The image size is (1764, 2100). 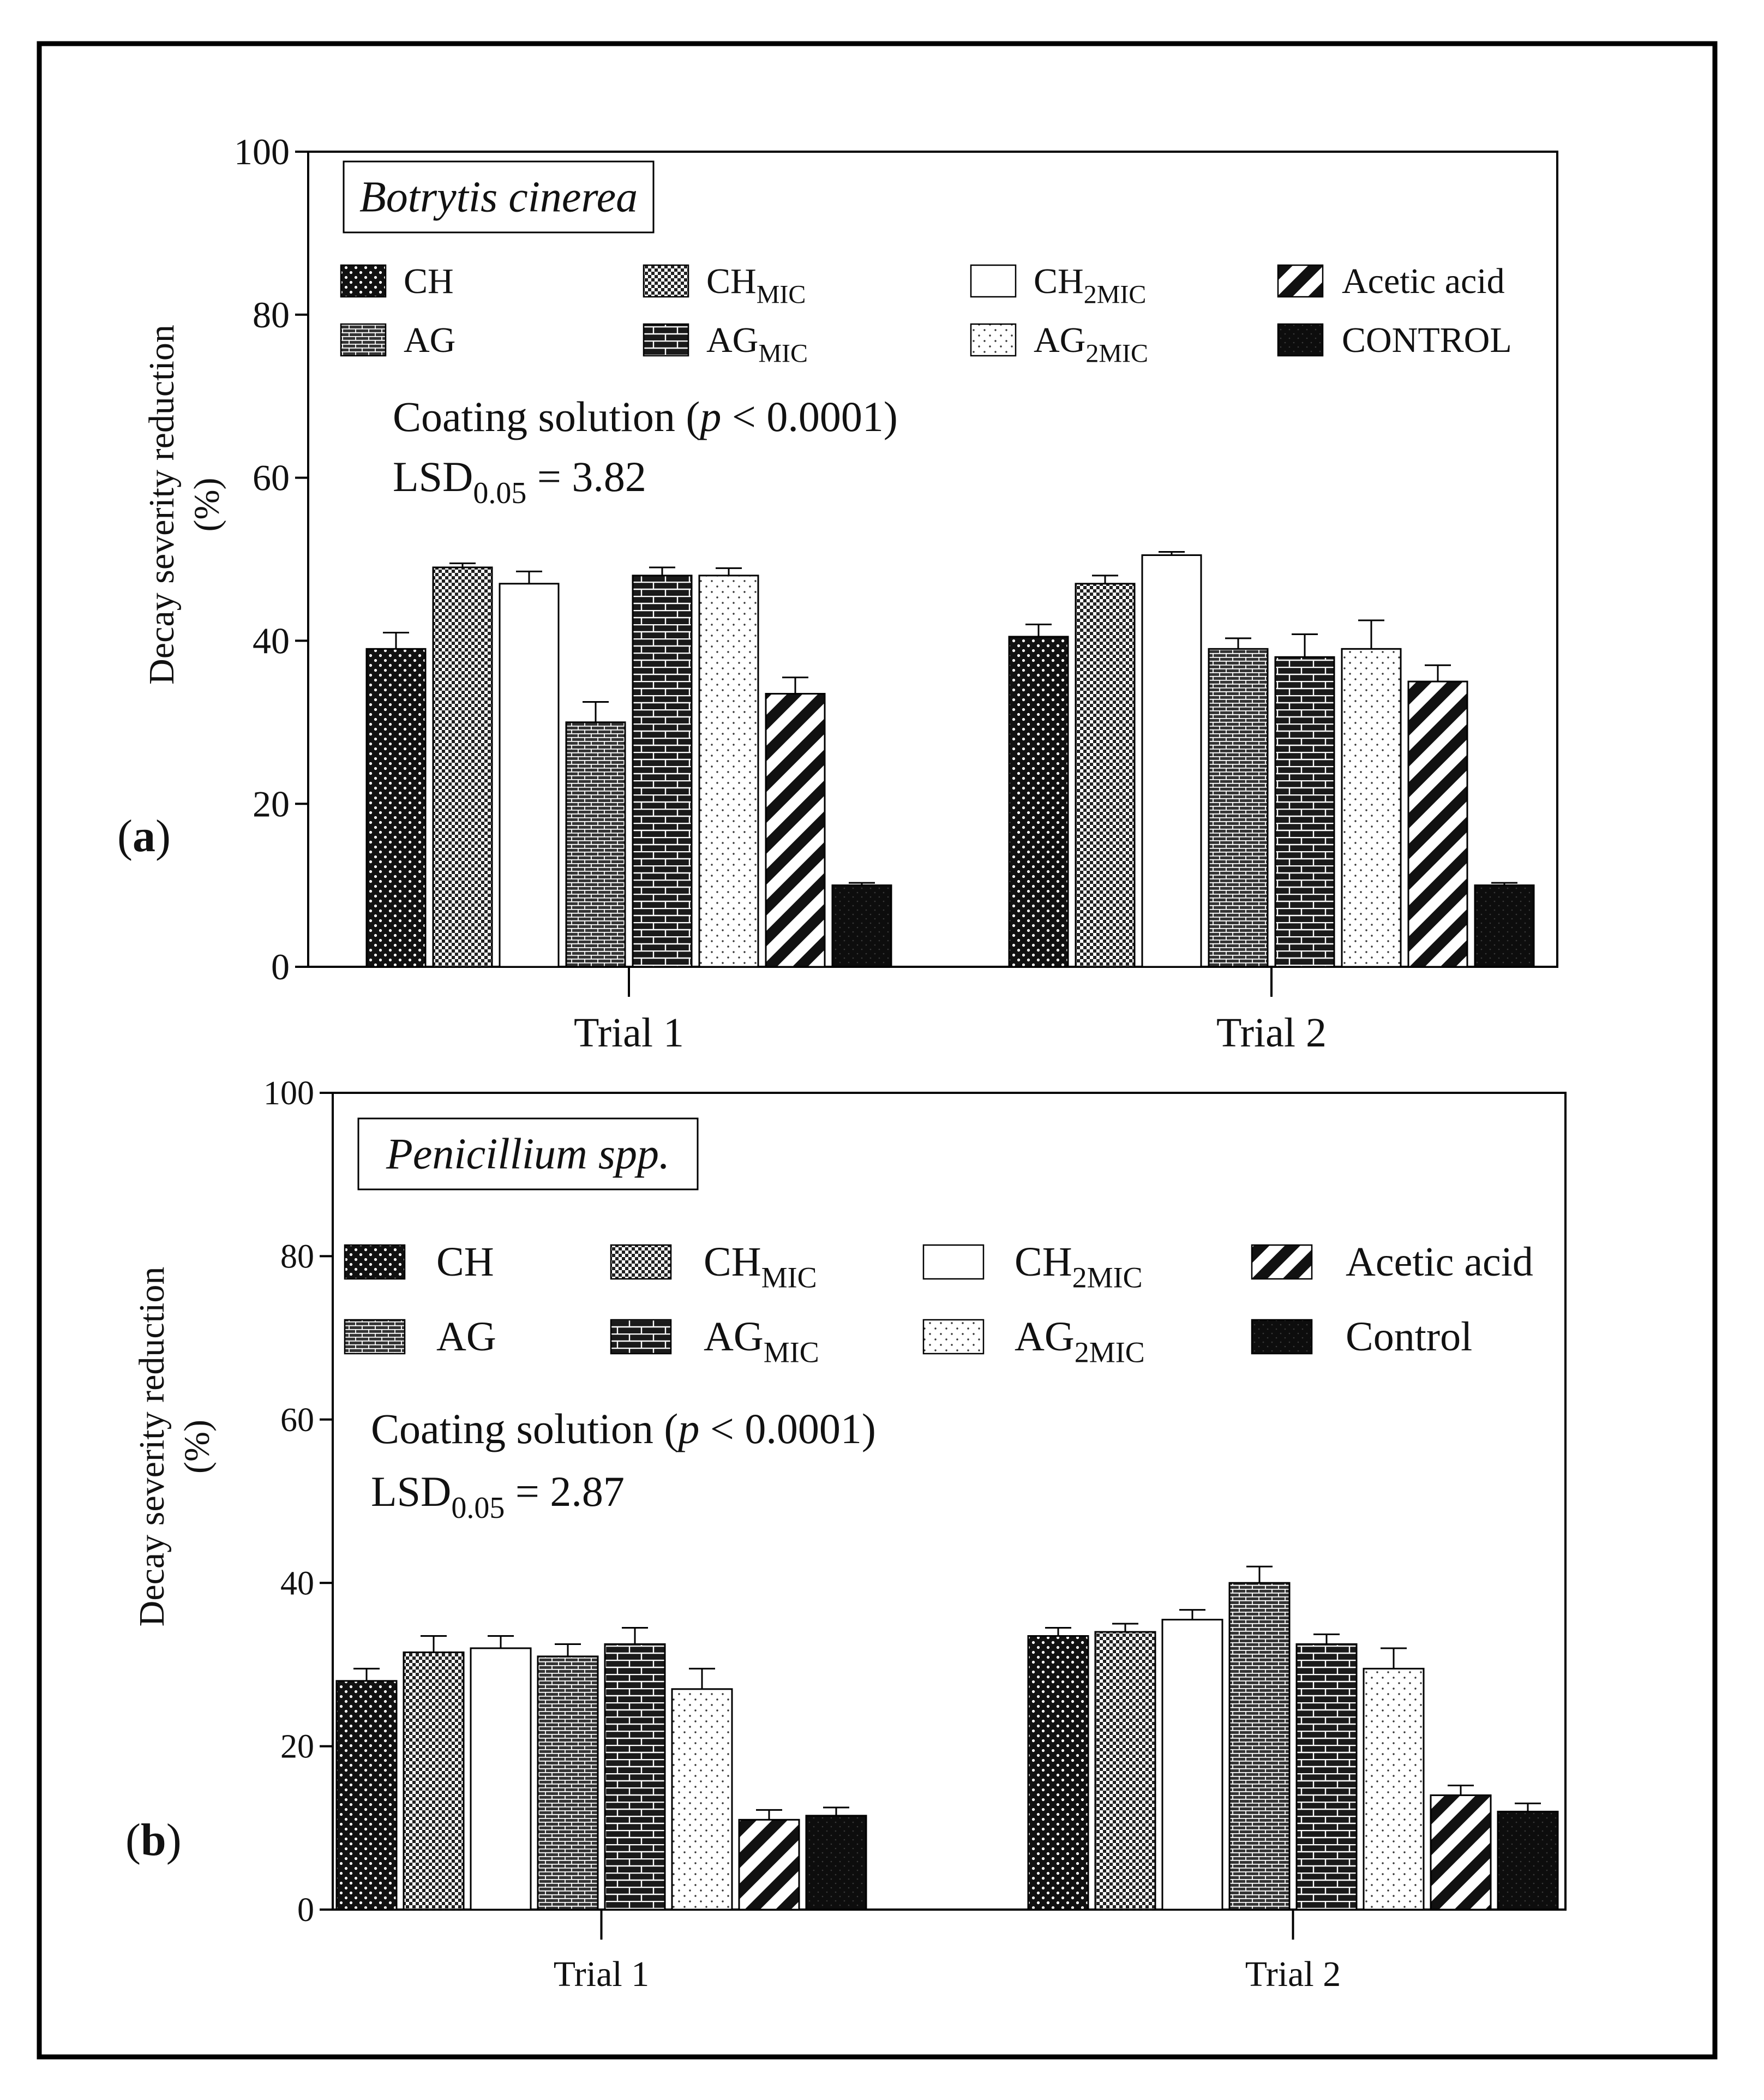 I want to click on chart-title: Botrytis cinerea, so click(x=498, y=197).